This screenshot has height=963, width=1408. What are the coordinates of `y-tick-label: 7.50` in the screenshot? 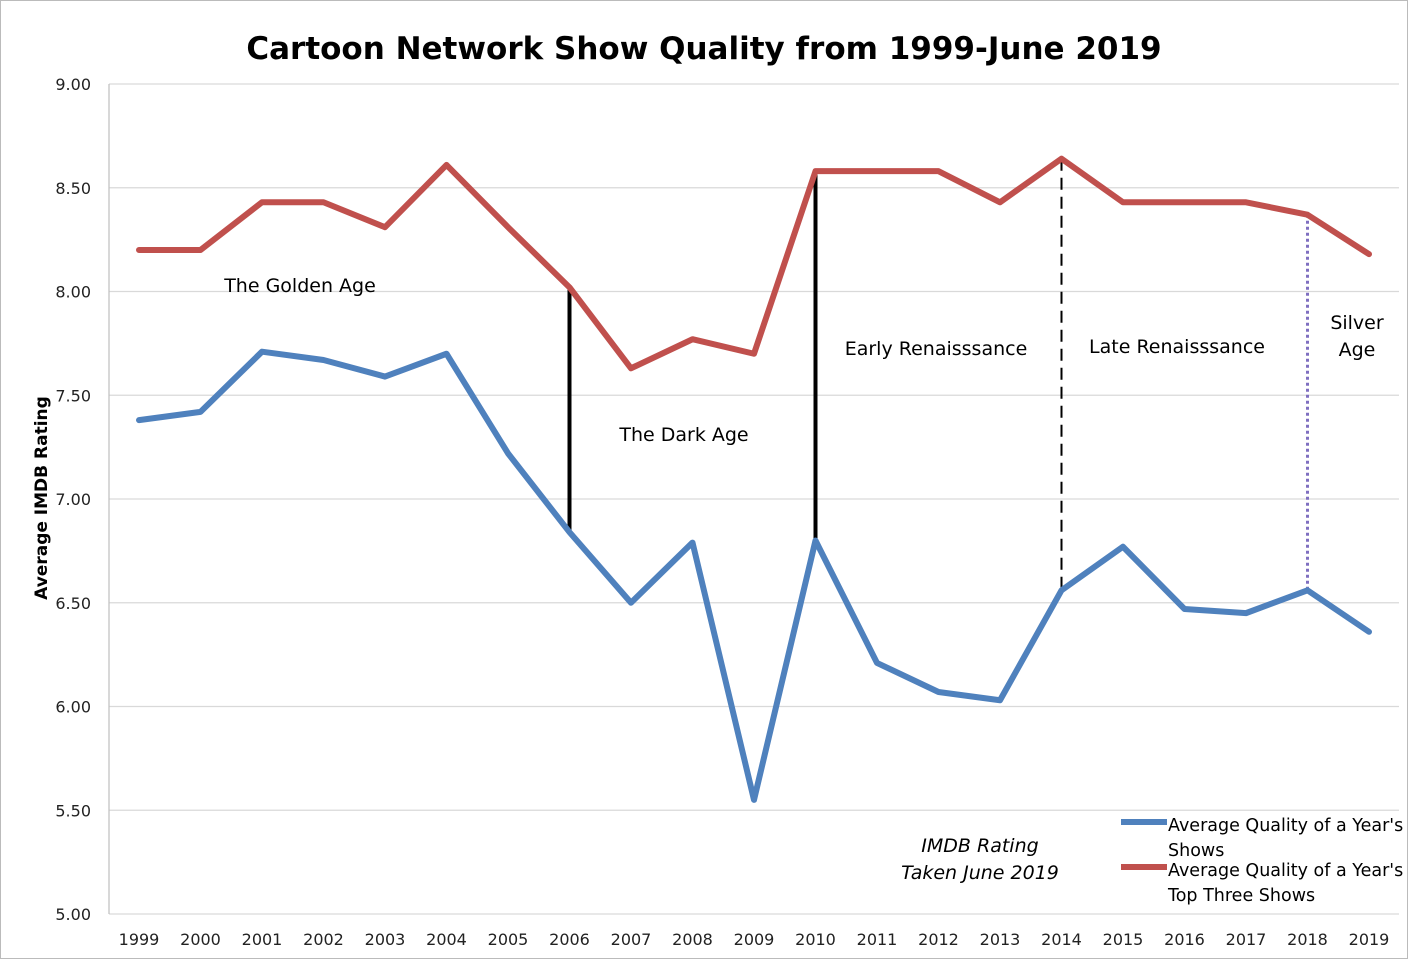 It's located at (73, 395).